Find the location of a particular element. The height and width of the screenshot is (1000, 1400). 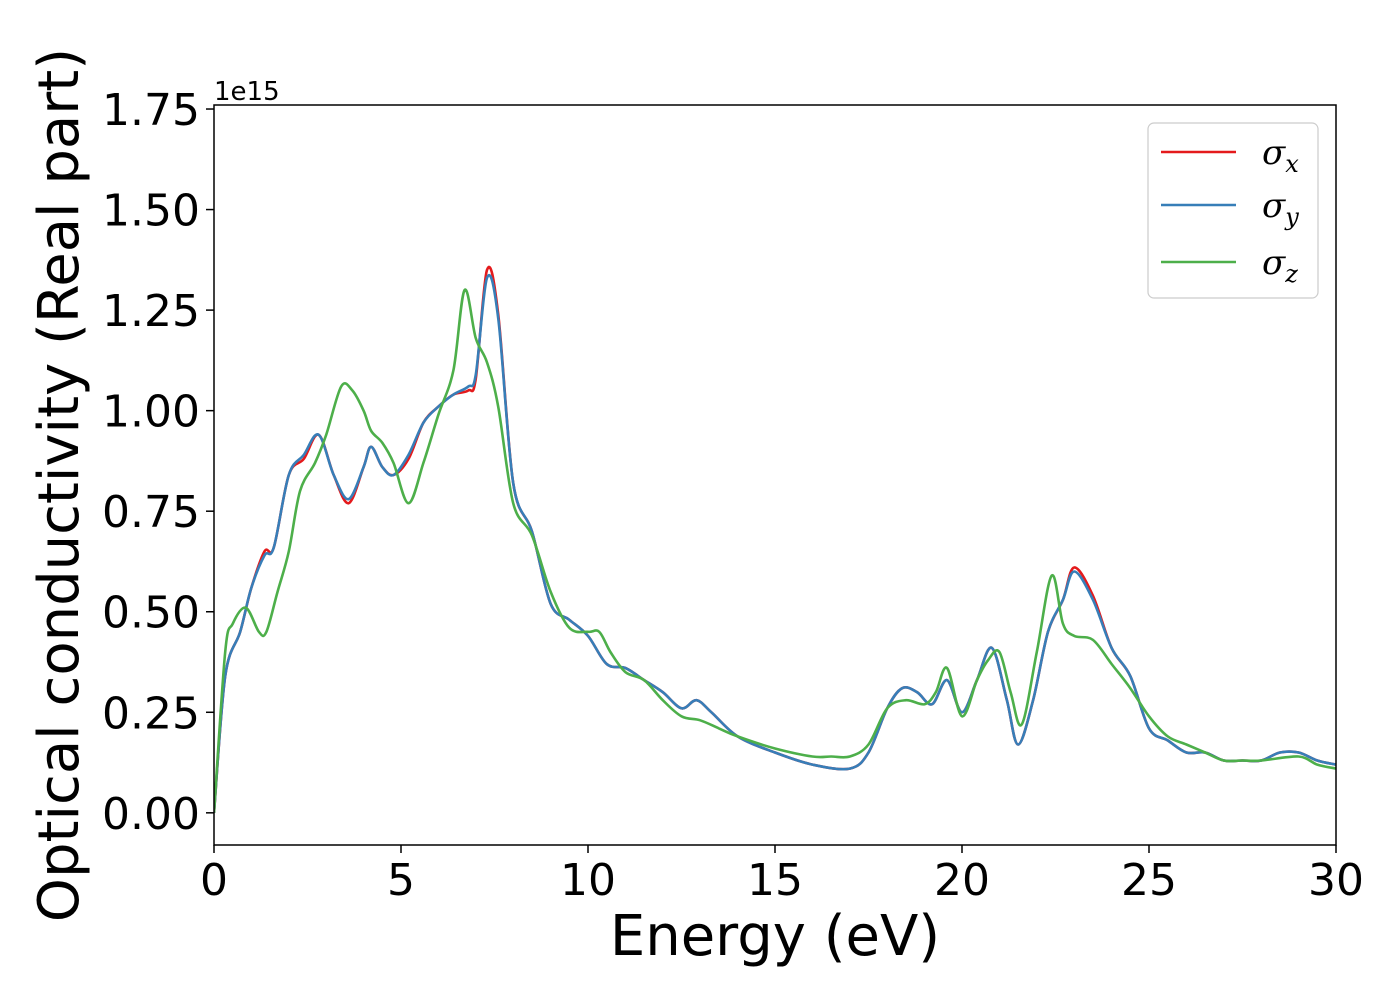

legend-box is located at coordinates (1233, 210).